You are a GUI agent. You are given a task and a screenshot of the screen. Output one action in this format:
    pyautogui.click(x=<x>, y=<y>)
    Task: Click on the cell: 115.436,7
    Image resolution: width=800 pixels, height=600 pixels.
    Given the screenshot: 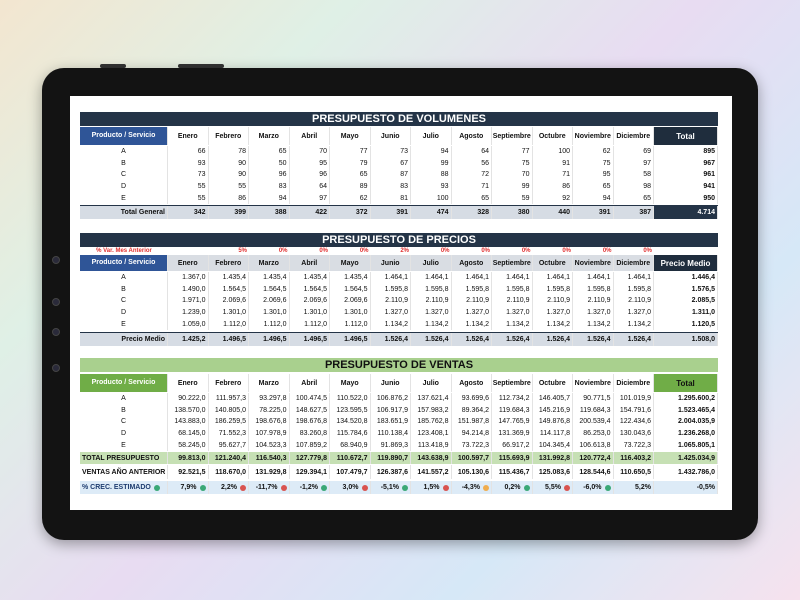 What is the action you would take?
    pyautogui.click(x=512, y=472)
    